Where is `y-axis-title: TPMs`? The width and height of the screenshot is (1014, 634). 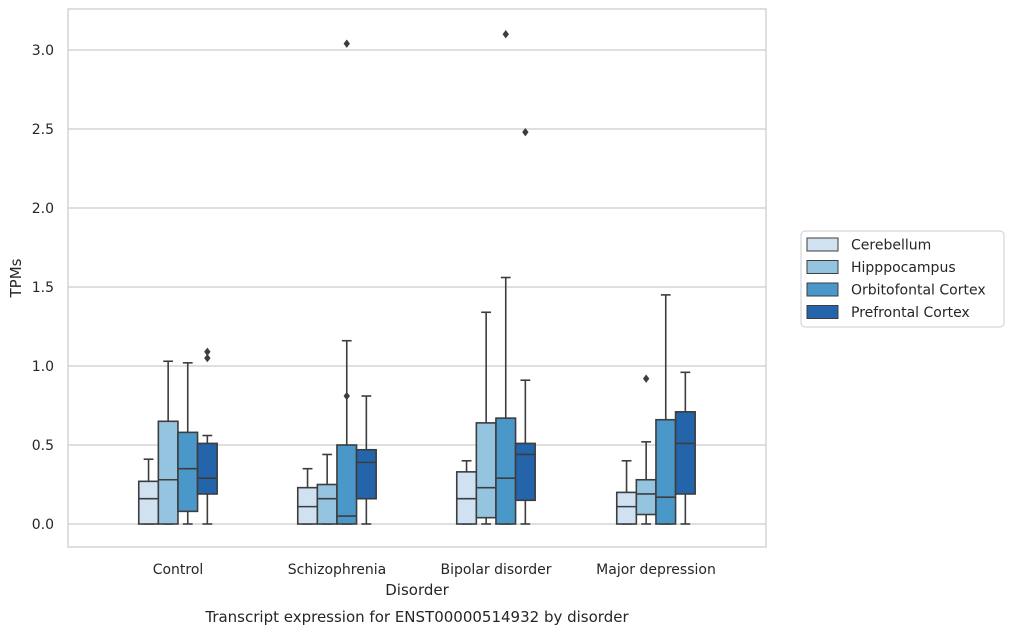
y-axis-title: TPMs is located at coordinates (16, 278).